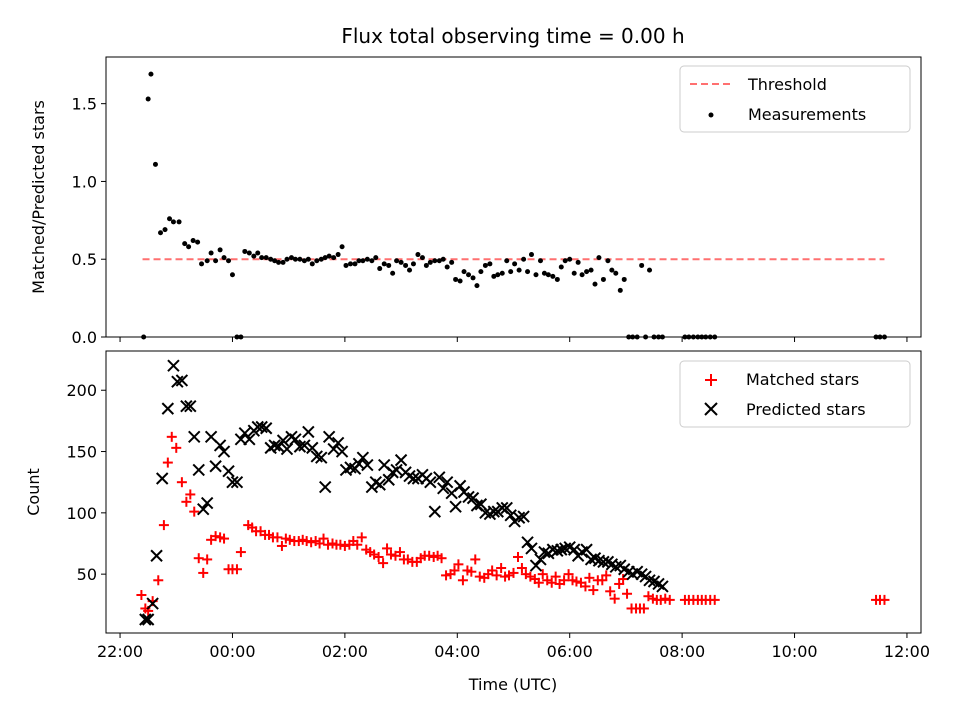 The image size is (960, 720). What do you see at coordinates (457, 651) in the screenshot?
I see `x-tick-label: 04:00` at bounding box center [457, 651].